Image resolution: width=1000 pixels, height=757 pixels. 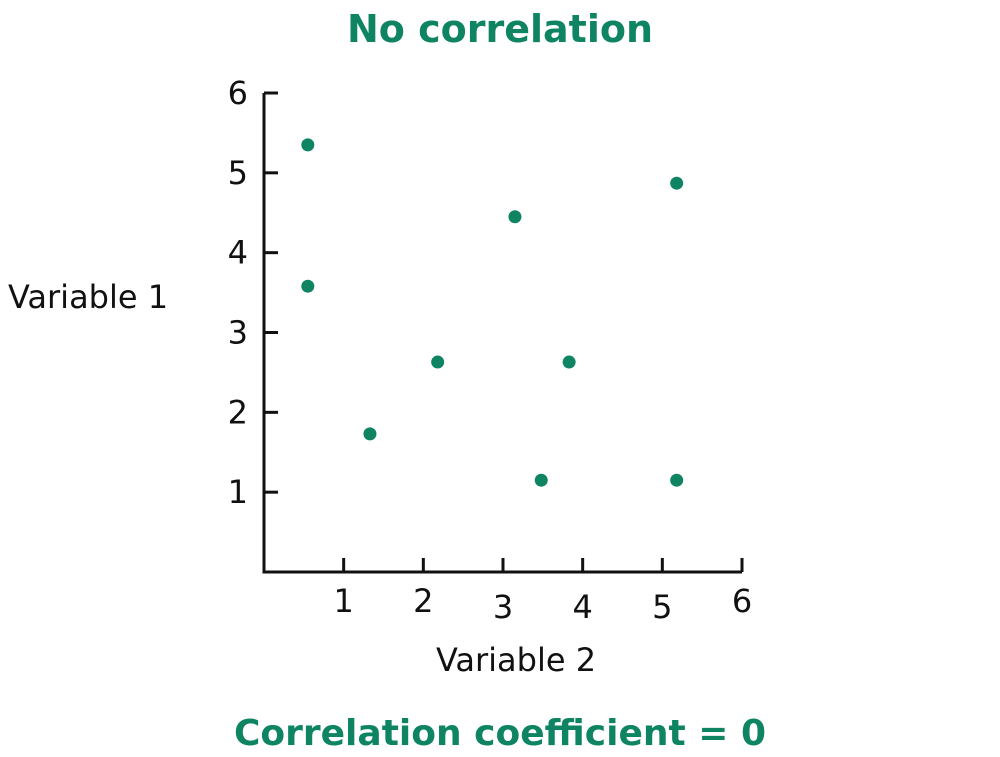 What do you see at coordinates (238, 492) in the screenshot?
I see `y-tick-label: 1` at bounding box center [238, 492].